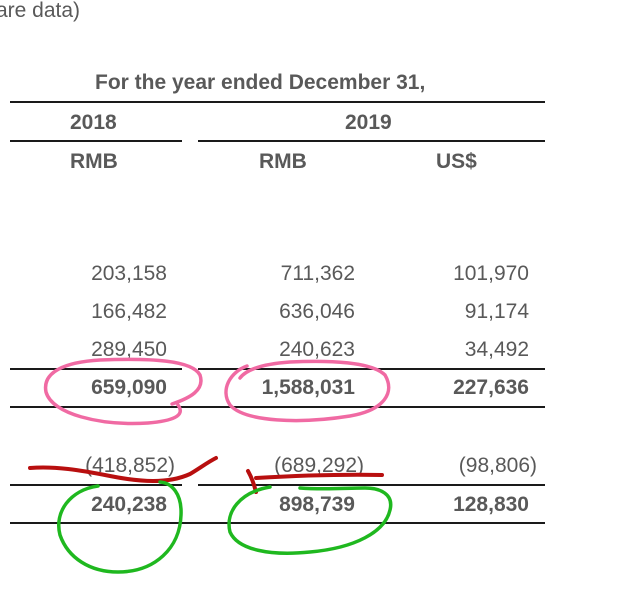  I want to click on cell-r0-c1: 711,362, so click(317, 273).